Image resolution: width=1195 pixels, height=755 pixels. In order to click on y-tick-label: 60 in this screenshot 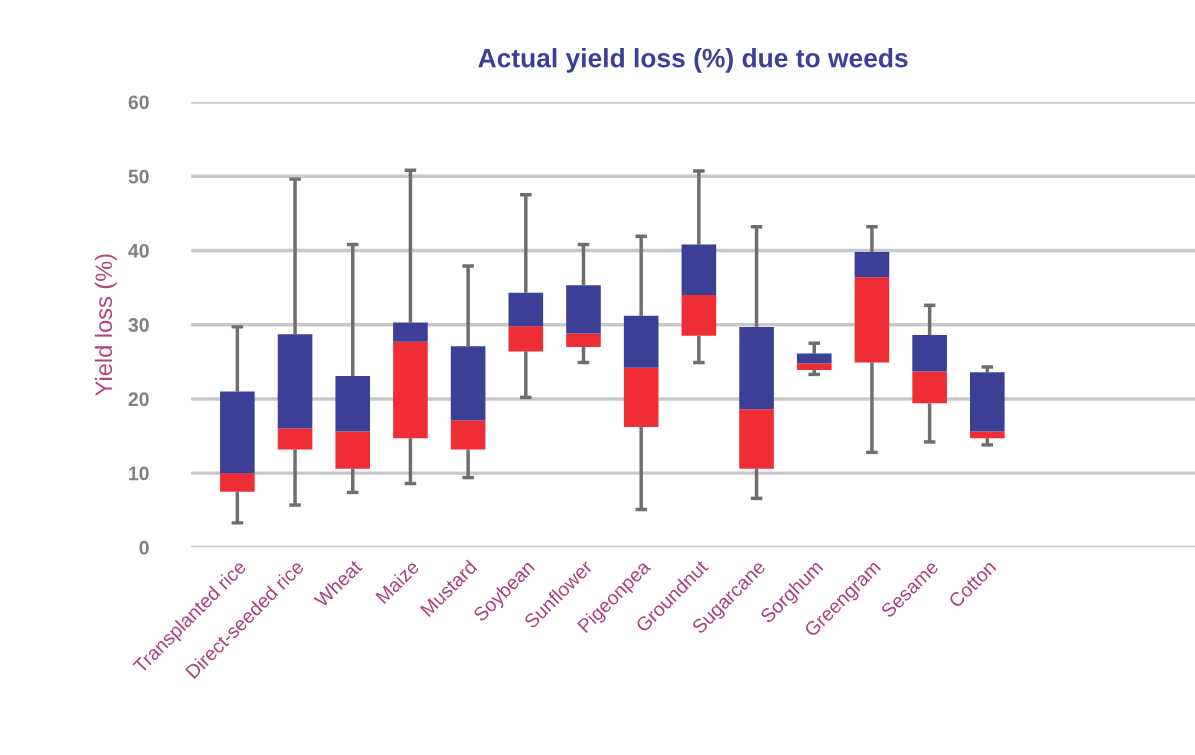, I will do `click(138, 102)`.